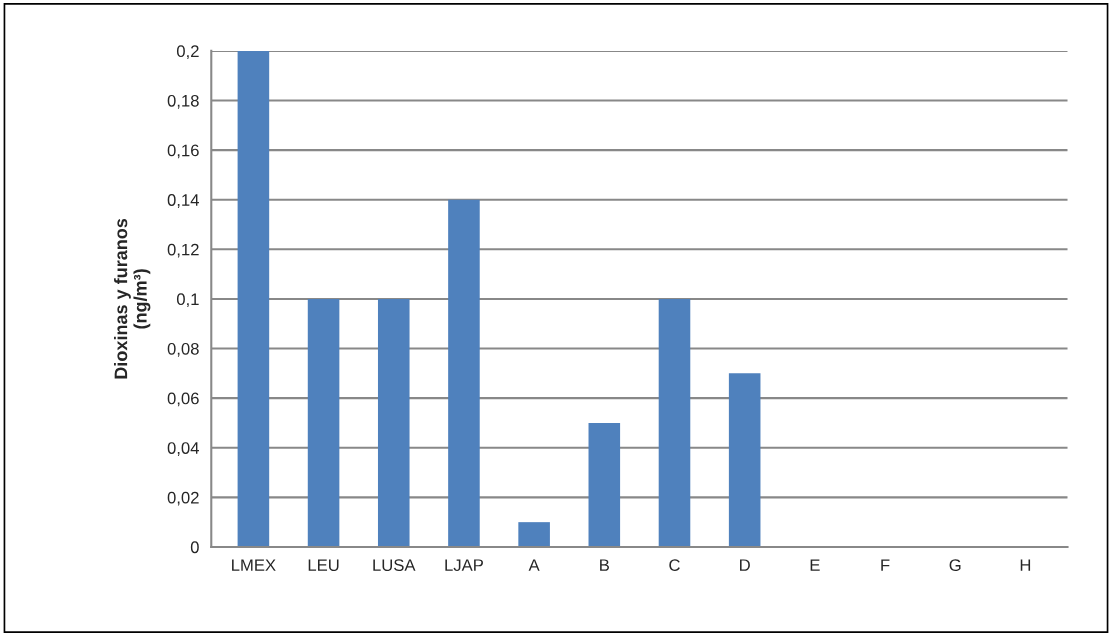 This screenshot has height=636, width=1112. I want to click on x-tick-label: F, so click(885, 565).